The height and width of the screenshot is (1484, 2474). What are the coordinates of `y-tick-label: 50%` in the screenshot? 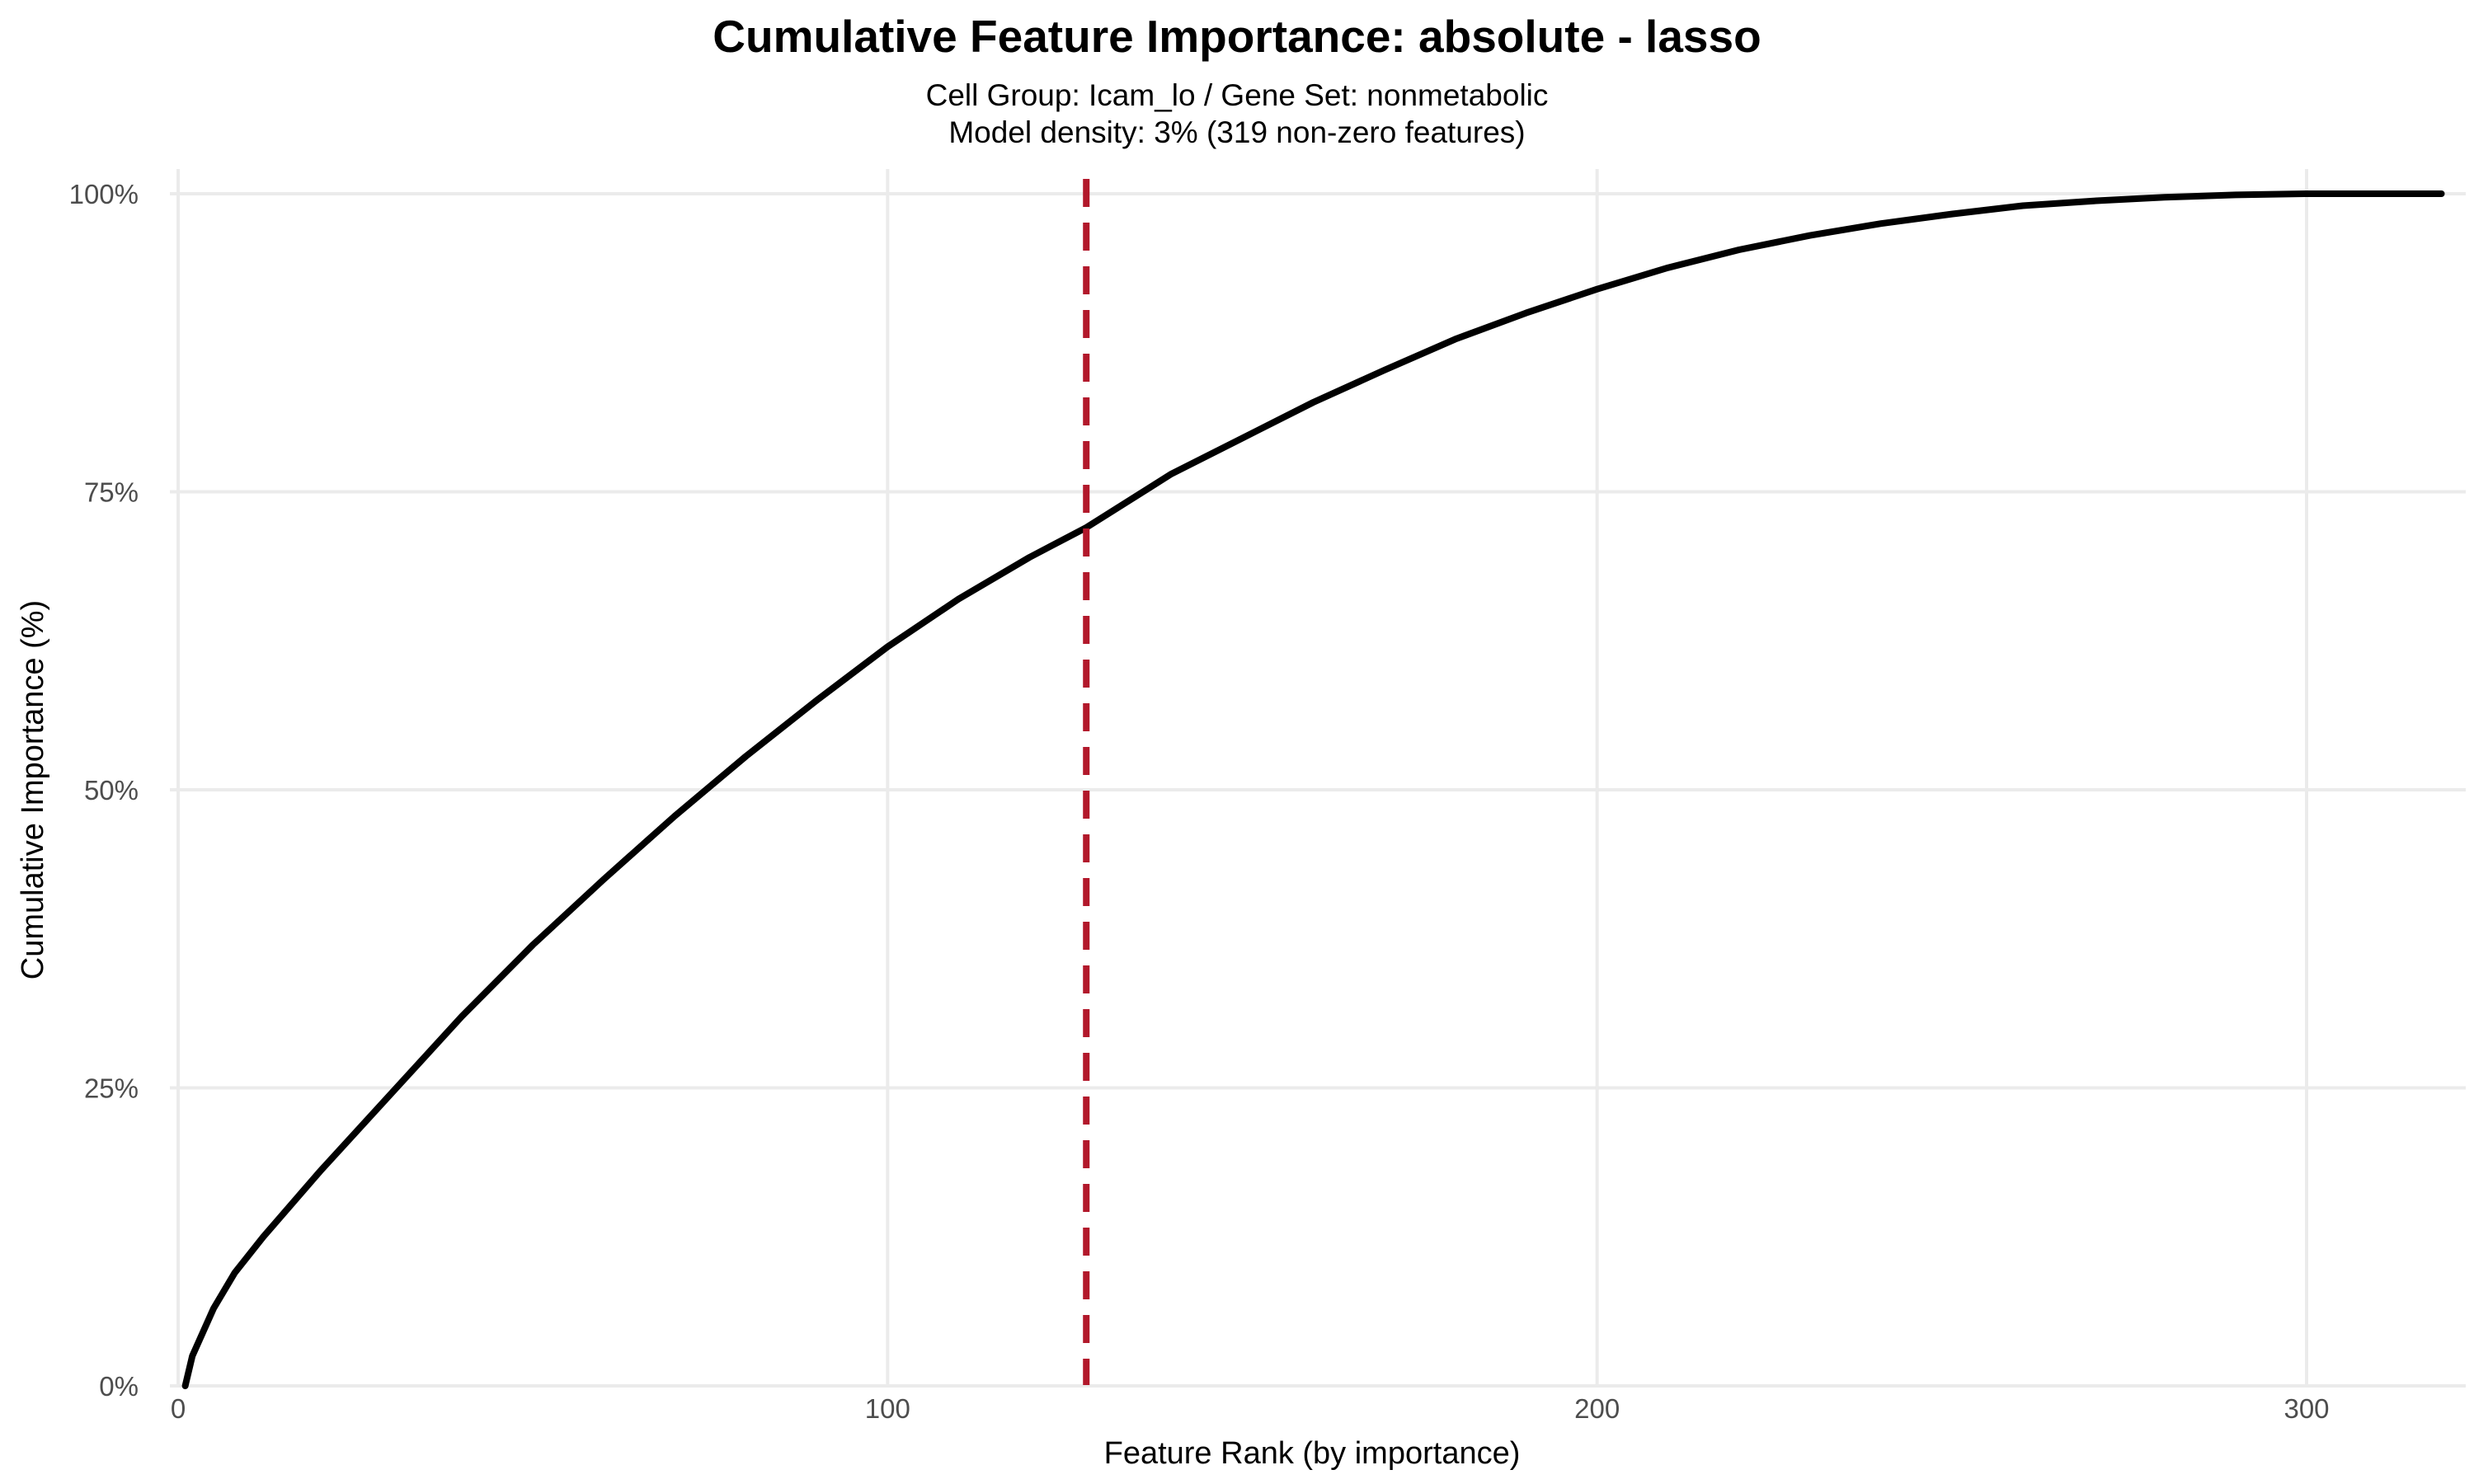 It's located at (111, 790).